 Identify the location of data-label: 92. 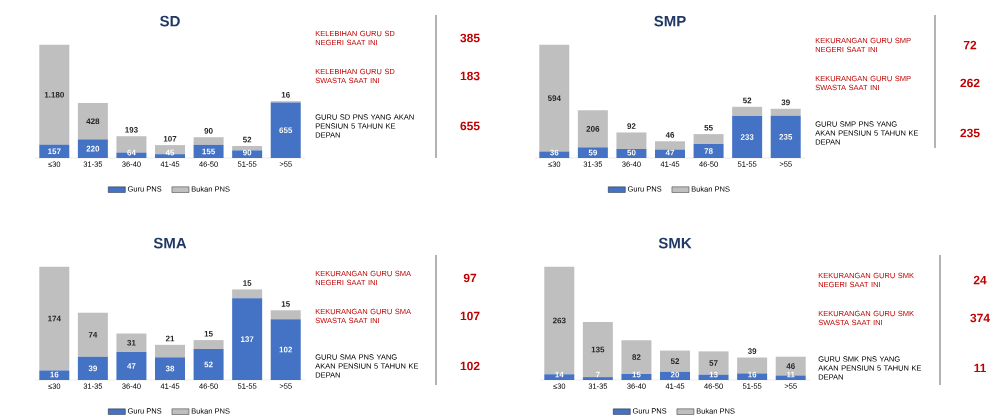
(631, 126).